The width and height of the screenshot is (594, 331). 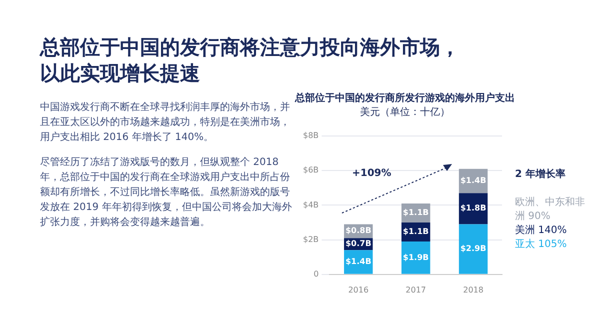 What do you see at coordinates (550, 210) in the screenshot?
I see `text: 欧洲、中东和非洲 90%` at bounding box center [550, 210].